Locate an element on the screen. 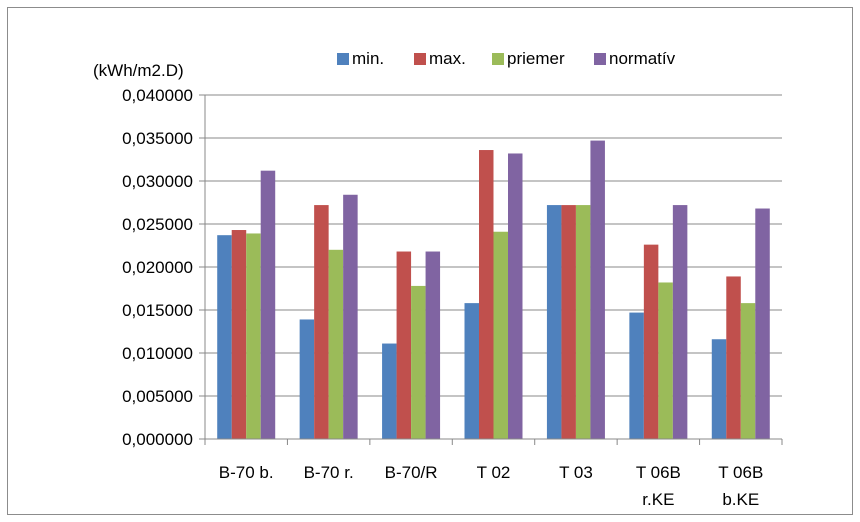 Image resolution: width=860 pixels, height=522 pixels. x-category-label: B-70 b. is located at coordinates (246, 472).